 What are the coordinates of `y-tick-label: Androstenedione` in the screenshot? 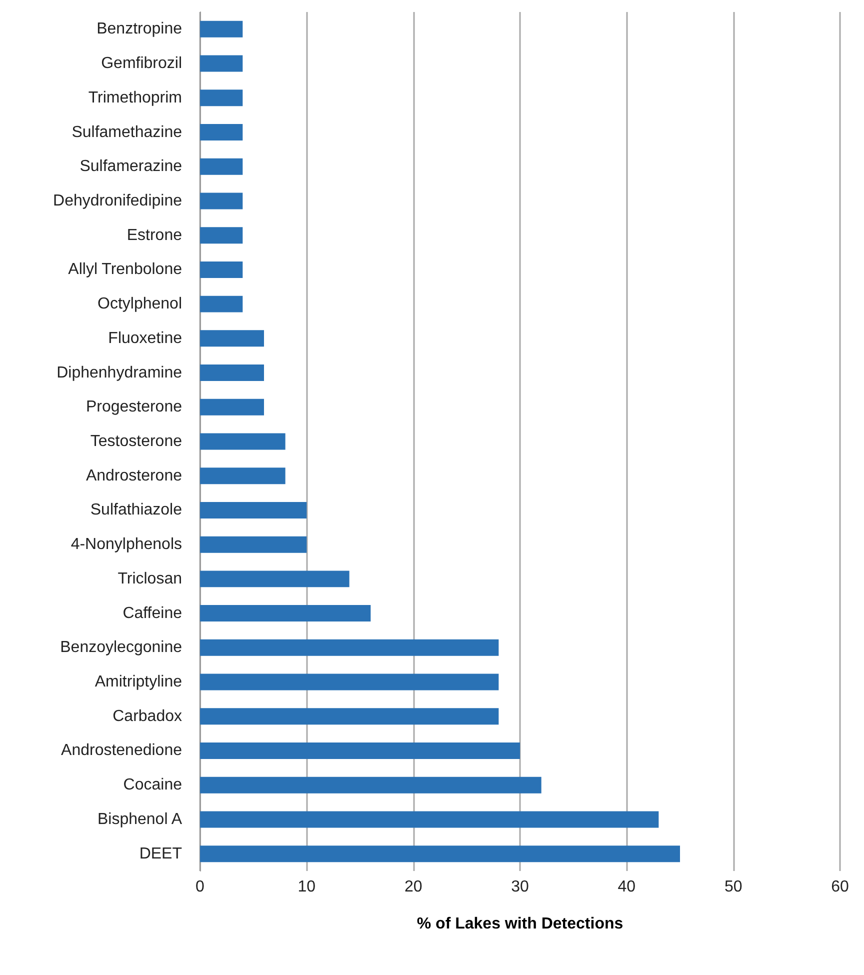 It's located at (121, 751).